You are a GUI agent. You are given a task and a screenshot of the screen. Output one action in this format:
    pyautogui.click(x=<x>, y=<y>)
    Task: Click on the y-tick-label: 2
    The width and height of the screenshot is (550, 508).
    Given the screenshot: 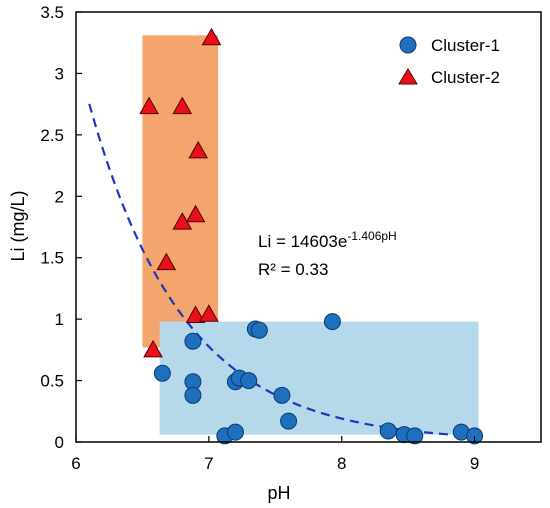 What is the action you would take?
    pyautogui.click(x=59, y=196)
    